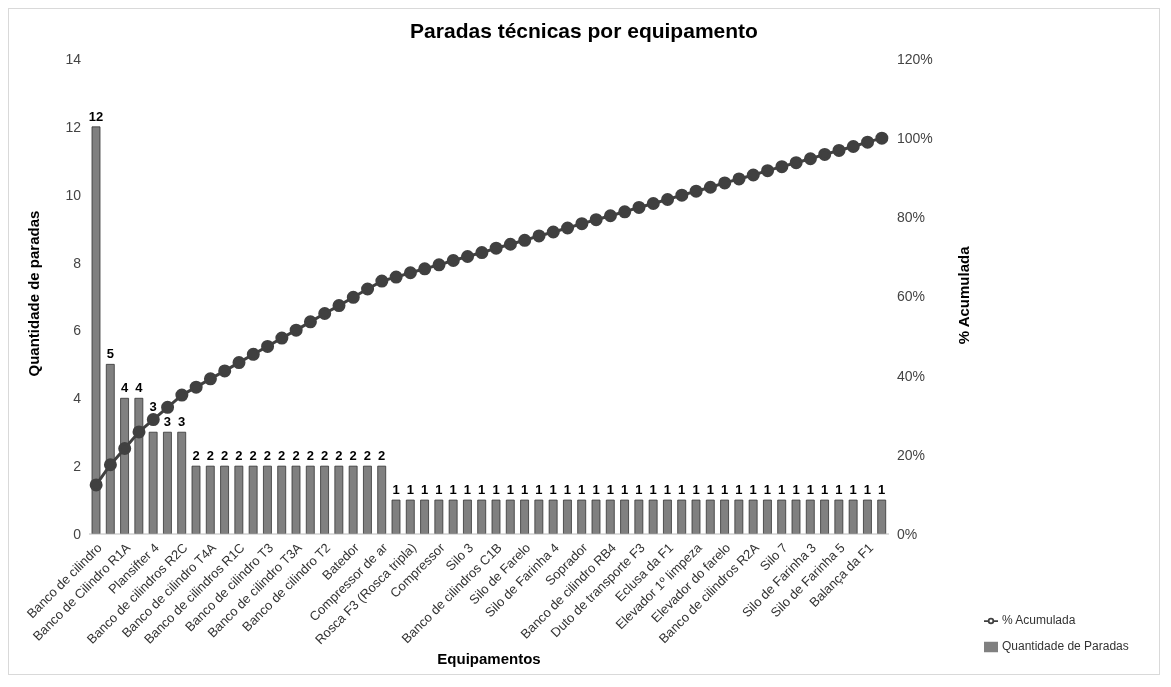 This screenshot has width=1171, height=687. What do you see at coordinates (584, 31) in the screenshot?
I see `chart-title: Paradas técnicas por equipamento` at bounding box center [584, 31].